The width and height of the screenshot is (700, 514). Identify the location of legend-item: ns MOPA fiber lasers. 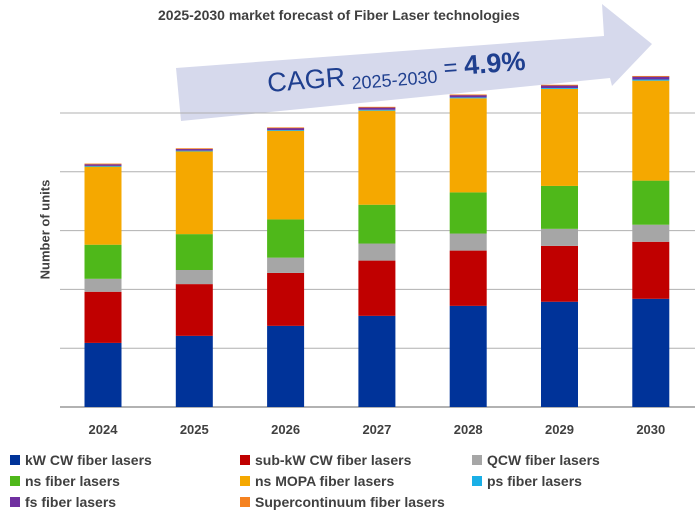
(317, 481).